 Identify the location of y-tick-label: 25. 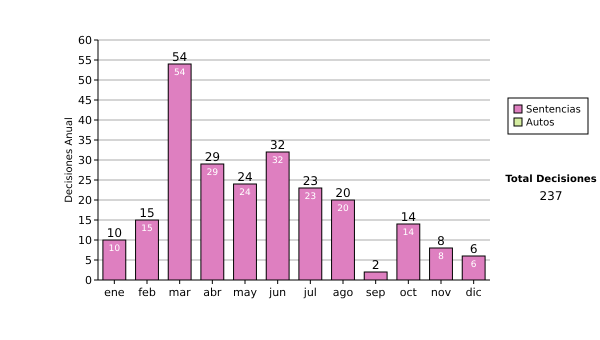
(85, 180).